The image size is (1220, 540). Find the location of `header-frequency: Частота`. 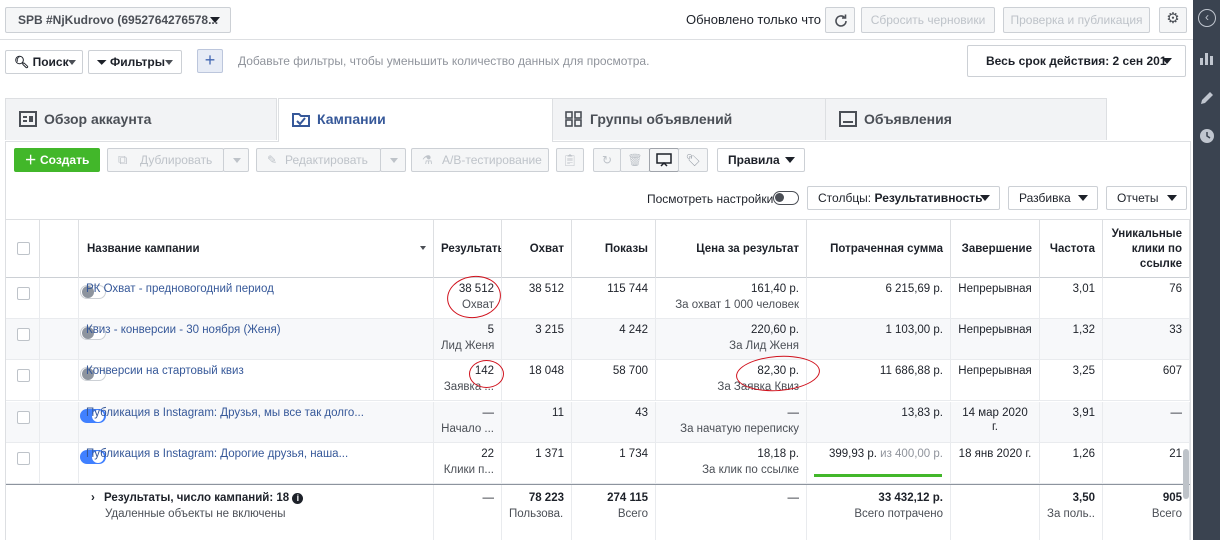

header-frequency: Частота is located at coordinates (1071, 249).